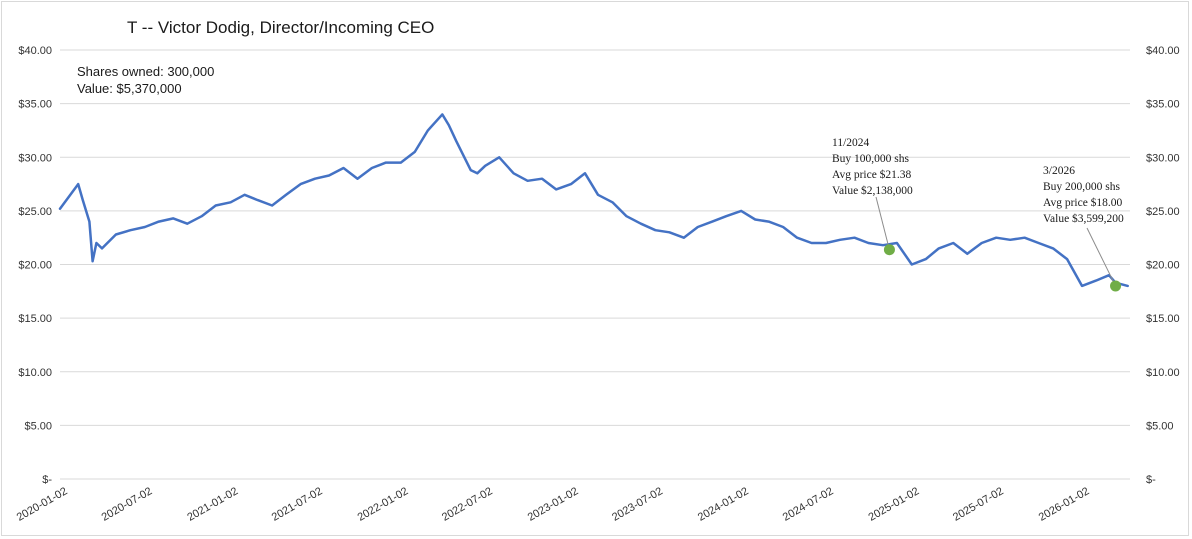 The width and height of the screenshot is (1192, 539). I want to click on annotation-2-line-2: Buy 200,000 shs, so click(1082, 187).